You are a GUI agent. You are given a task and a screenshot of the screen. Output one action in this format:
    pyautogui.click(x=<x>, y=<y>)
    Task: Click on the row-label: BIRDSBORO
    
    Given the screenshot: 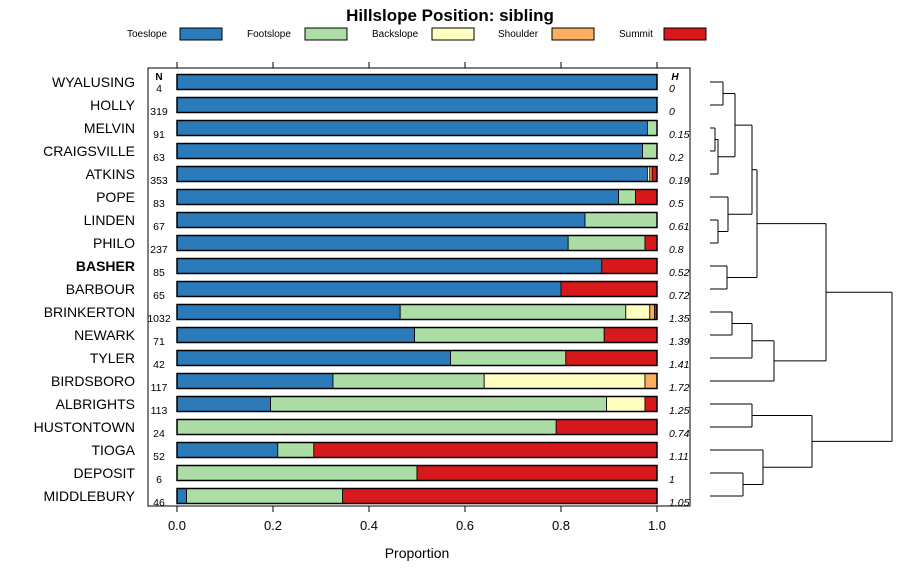 What is the action you would take?
    pyautogui.click(x=93, y=381)
    